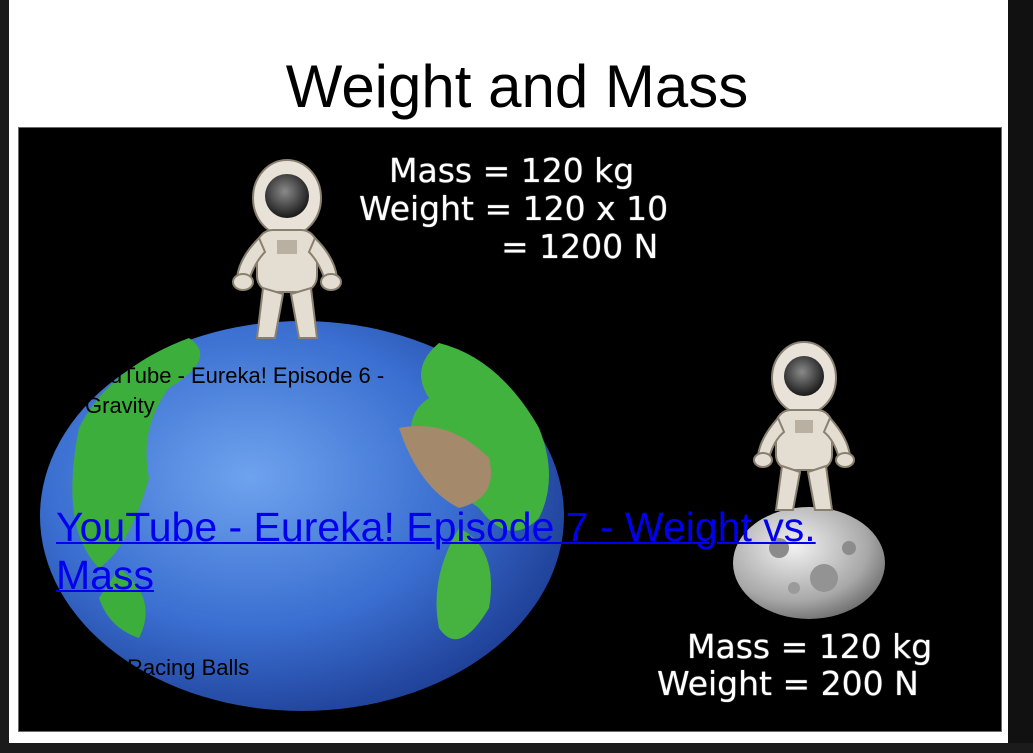  What do you see at coordinates (804, 426) in the screenshot?
I see `astronaut-moon` at bounding box center [804, 426].